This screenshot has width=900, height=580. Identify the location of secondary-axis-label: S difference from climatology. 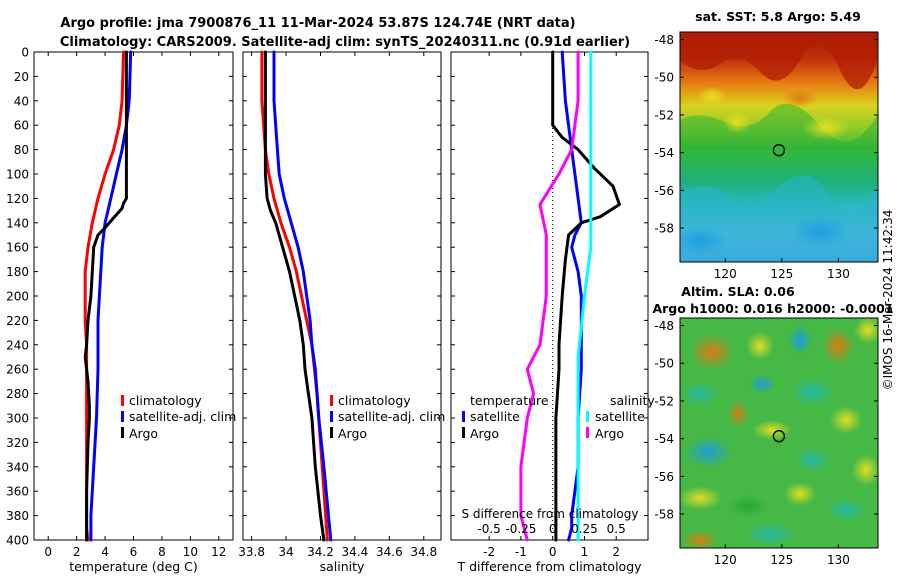
(550, 514).